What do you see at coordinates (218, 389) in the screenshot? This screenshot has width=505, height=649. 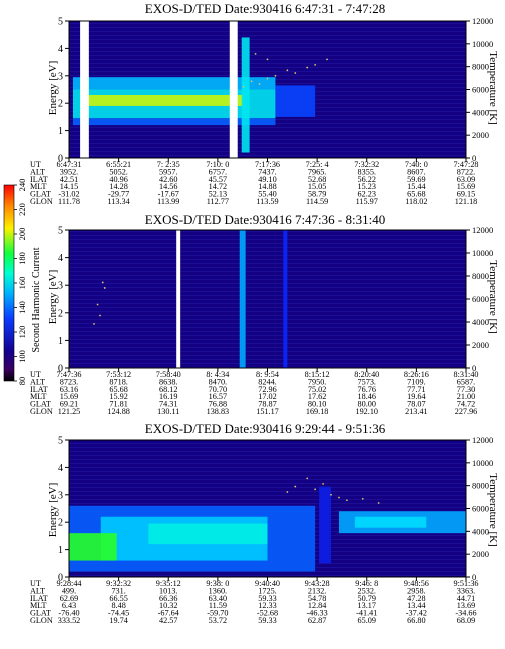 I see `table-cell: 70.70` at bounding box center [218, 389].